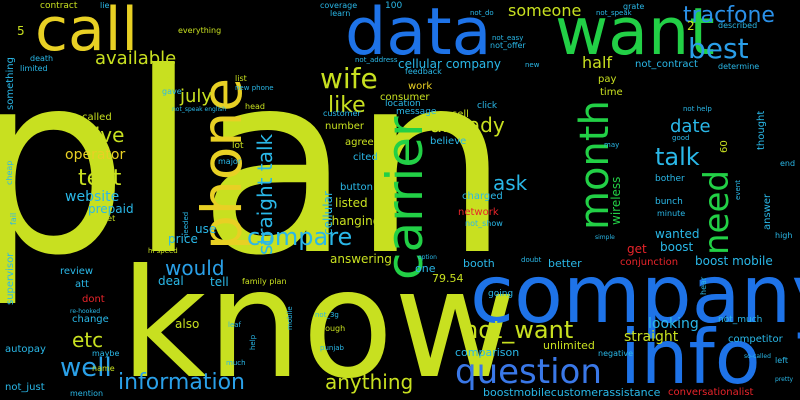  What do you see at coordinates (717, 212) in the screenshot?
I see `word: need` at bounding box center [717, 212].